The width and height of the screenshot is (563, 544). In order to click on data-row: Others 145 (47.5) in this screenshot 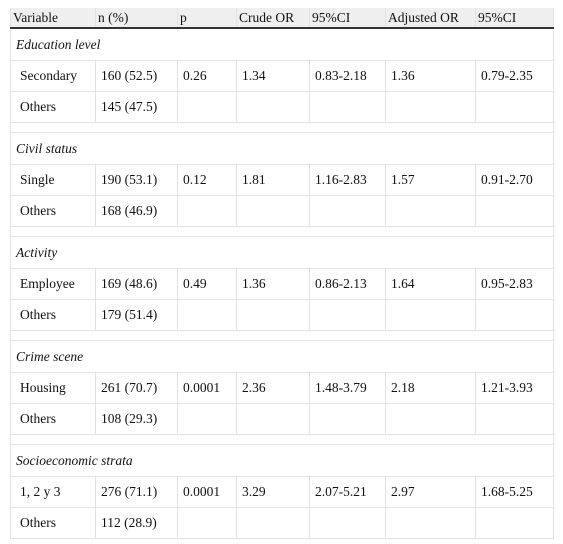, I will do `click(282, 107)`.